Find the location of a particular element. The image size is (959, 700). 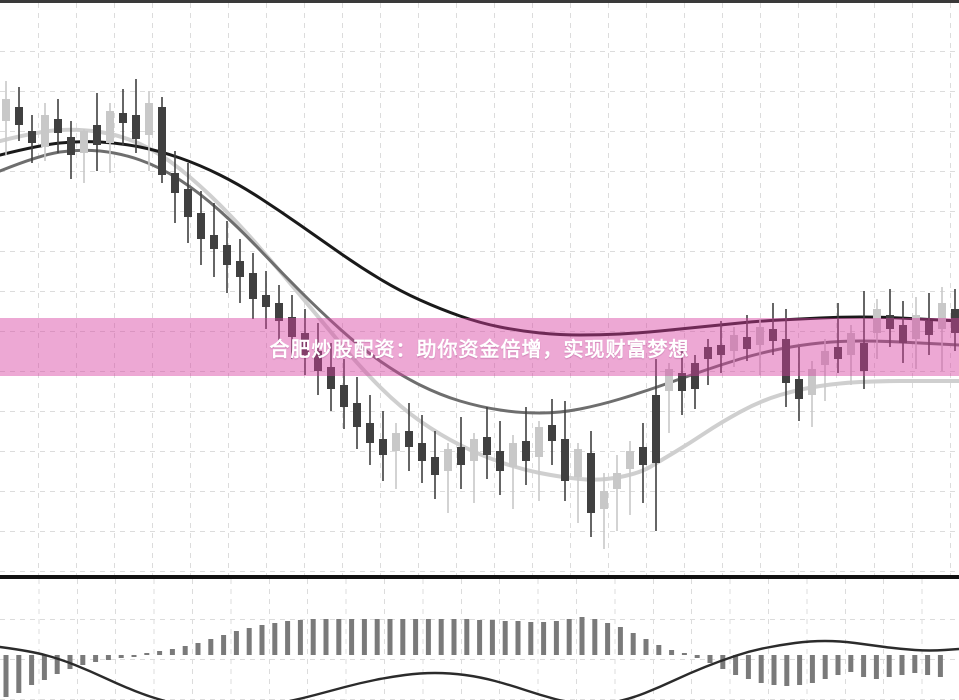

panel-divider-rule is located at coordinates (479, 577).